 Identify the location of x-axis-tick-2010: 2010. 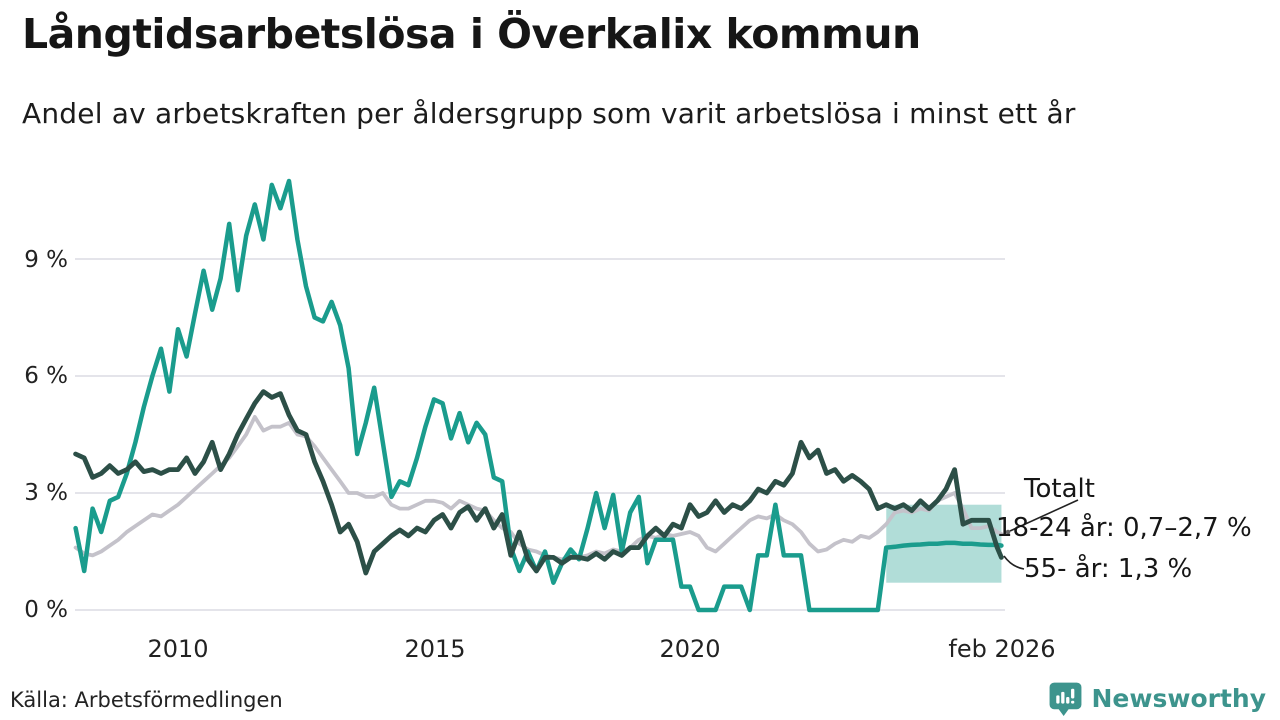
(178, 649).